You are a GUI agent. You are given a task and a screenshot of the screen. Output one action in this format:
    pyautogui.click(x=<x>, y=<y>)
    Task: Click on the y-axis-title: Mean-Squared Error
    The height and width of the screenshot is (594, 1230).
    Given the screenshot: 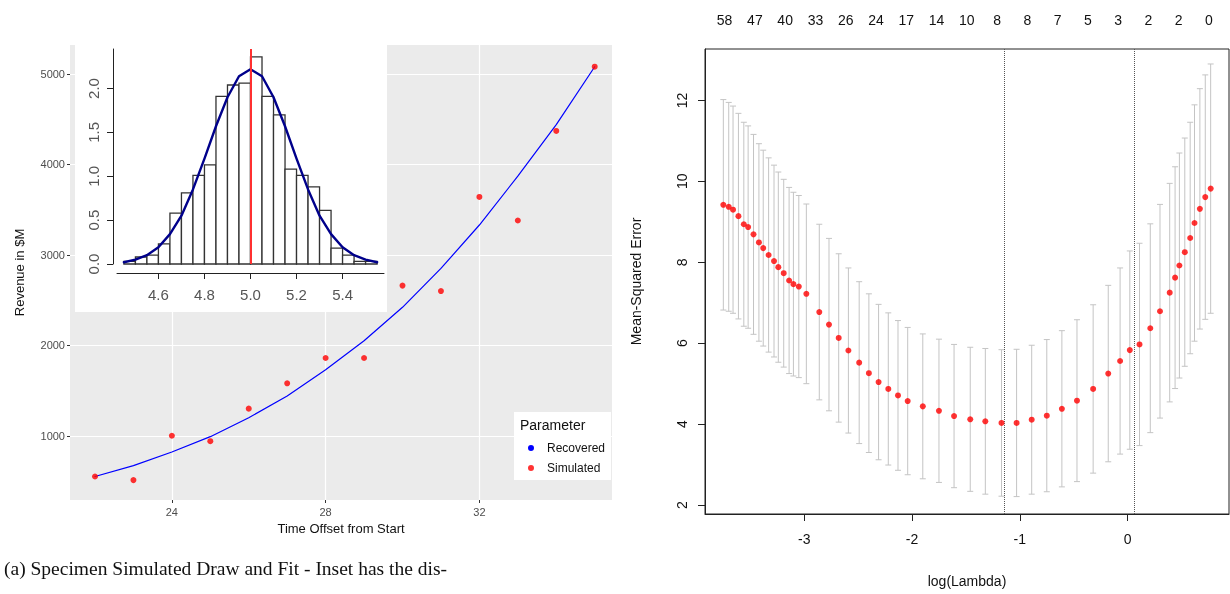 What is the action you would take?
    pyautogui.click(x=636, y=281)
    